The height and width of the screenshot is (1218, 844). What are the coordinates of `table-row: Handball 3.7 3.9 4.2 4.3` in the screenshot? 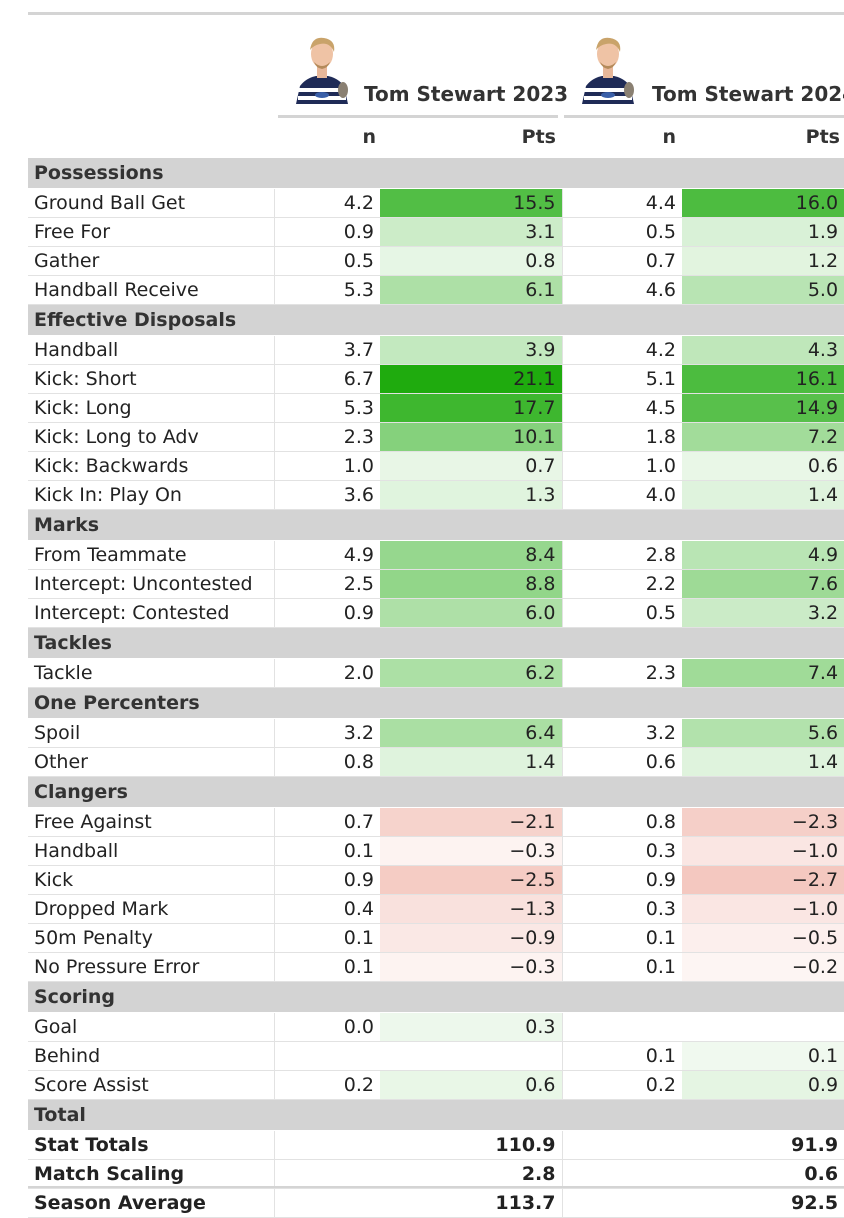 It's located at (436, 350).